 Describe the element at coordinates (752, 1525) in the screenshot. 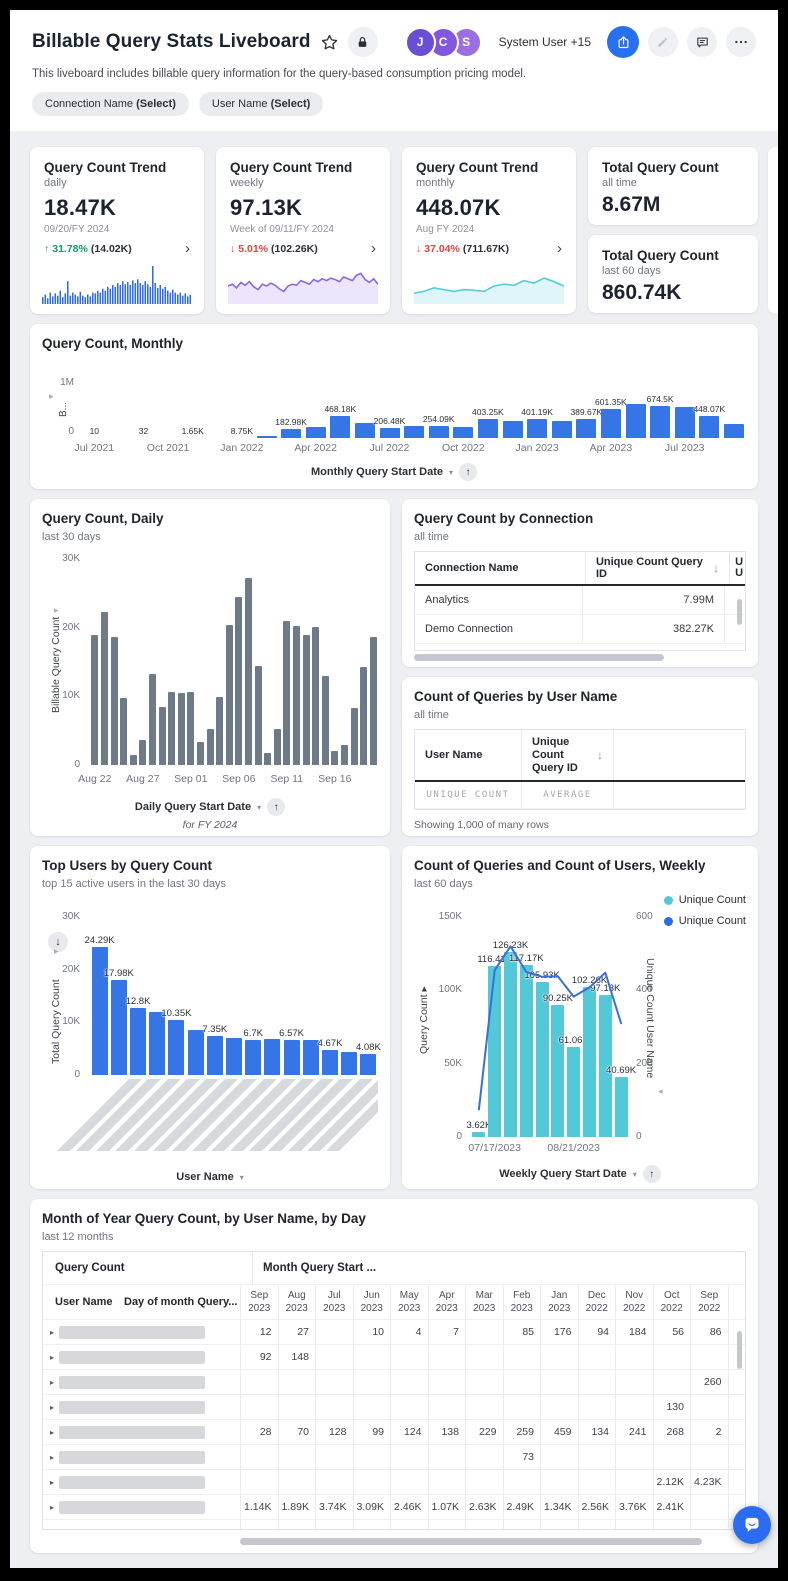

I see `chat-widget-button` at that location.